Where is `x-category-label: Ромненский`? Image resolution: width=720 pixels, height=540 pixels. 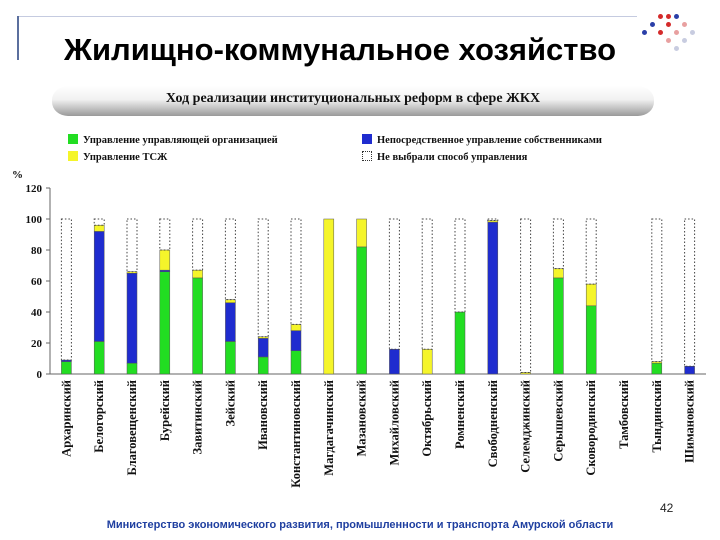 x-category-label: Ромненский is located at coordinates (460, 414).